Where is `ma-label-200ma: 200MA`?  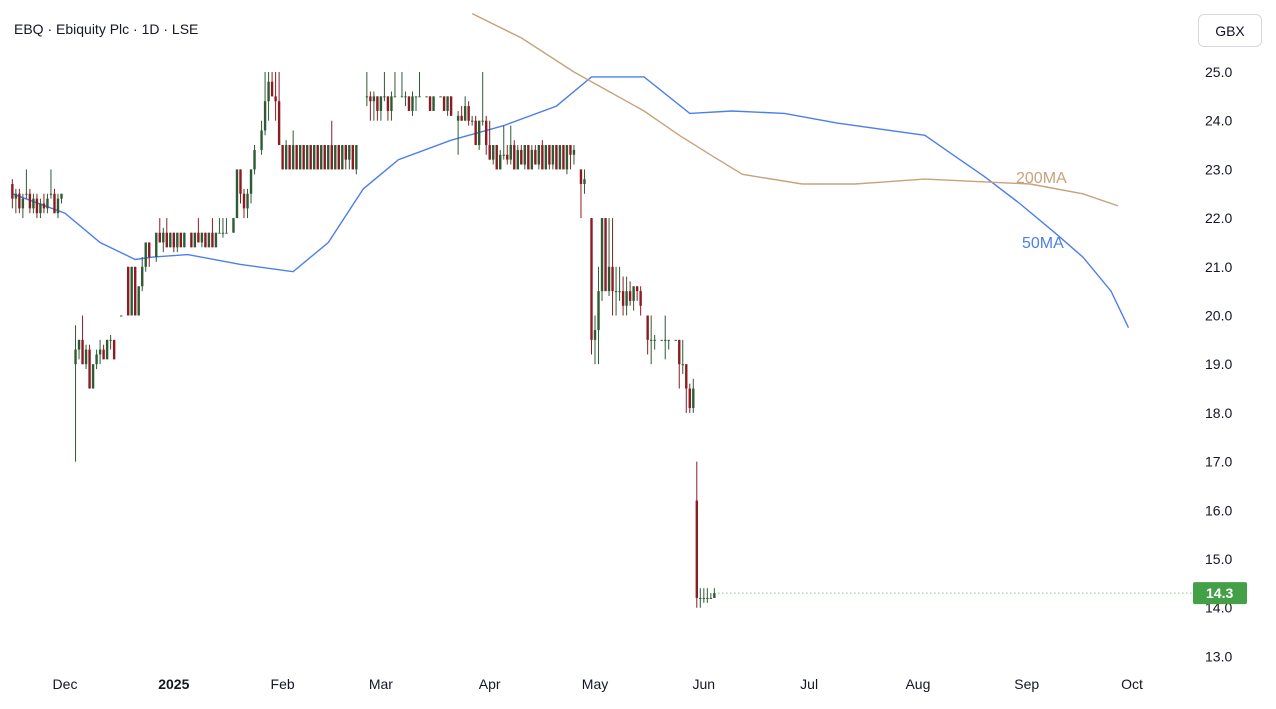
ma-label-200ma: 200MA is located at coordinates (1041, 178).